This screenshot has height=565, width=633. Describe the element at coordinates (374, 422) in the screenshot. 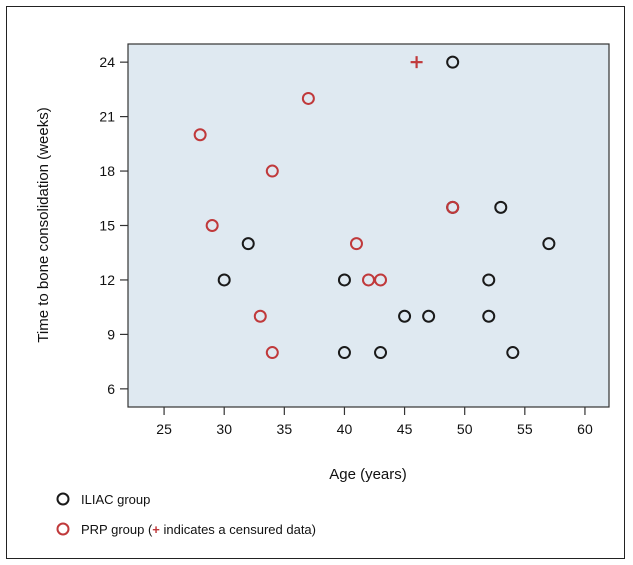

I see `x-axis: 25 30 35 40 45 50 55 60` at that location.